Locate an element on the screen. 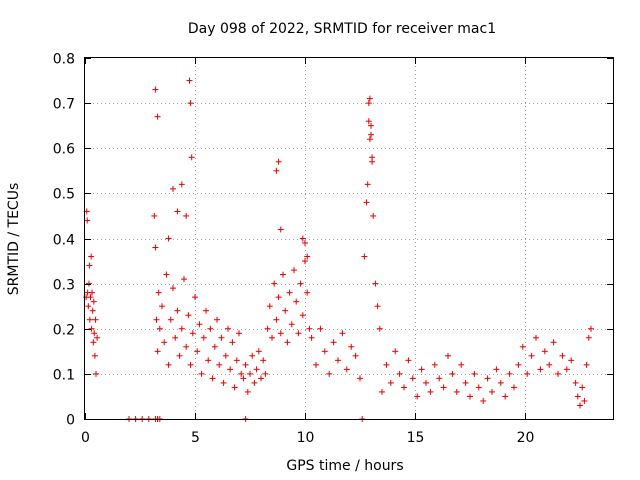 Image resolution: width=640 pixels, height=480 pixels. y-tick-label: 0.5 is located at coordinates (64, 195).